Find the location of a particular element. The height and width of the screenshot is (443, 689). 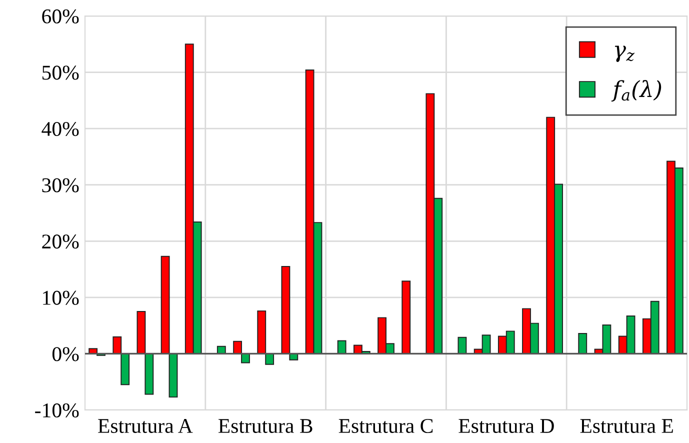

x-tick-label: Estrutura A is located at coordinates (145, 426).